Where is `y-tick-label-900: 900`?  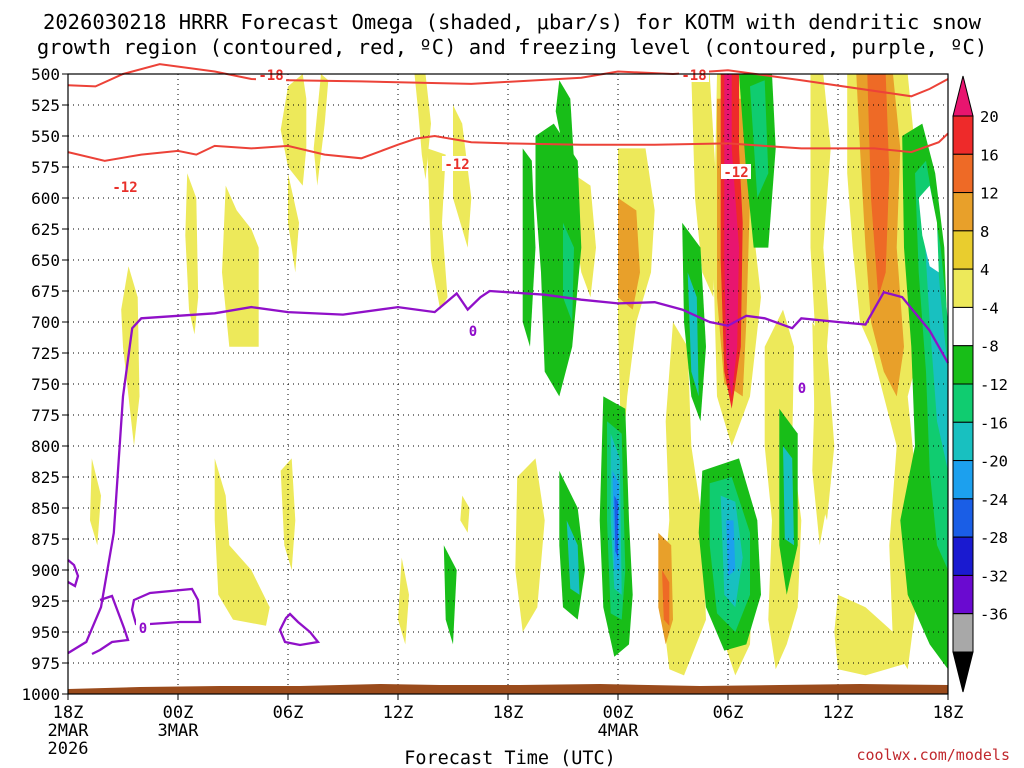
y-tick-label-900: 900 is located at coordinates (45, 570).